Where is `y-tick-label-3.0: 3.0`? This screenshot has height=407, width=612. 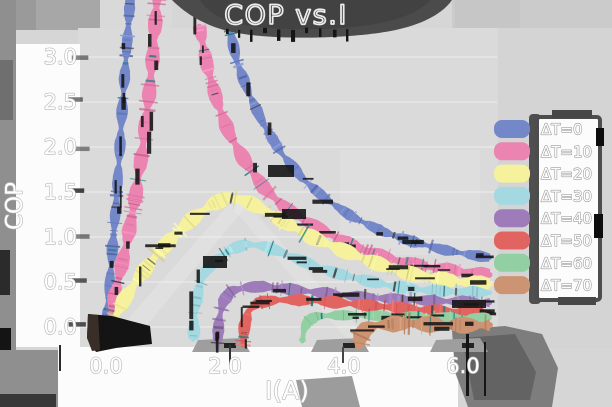 y-tick-label-3.0: 3.0 is located at coordinates (60, 57).